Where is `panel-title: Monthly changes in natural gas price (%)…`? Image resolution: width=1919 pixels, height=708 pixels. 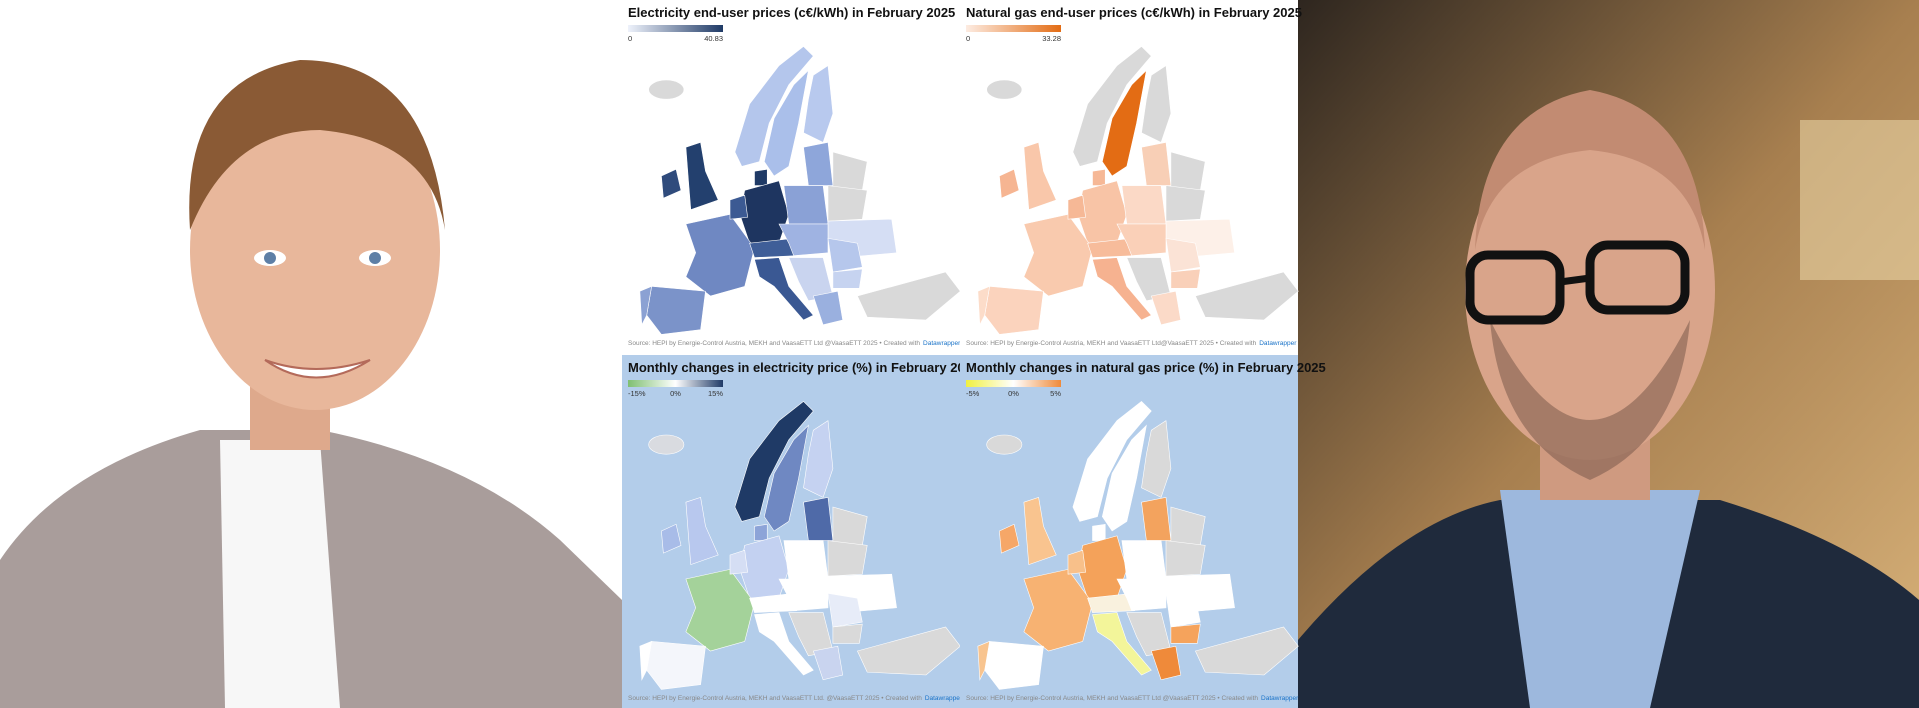
panel-title: Monthly changes in natural gas price (%)… is located at coordinates (1146, 367).